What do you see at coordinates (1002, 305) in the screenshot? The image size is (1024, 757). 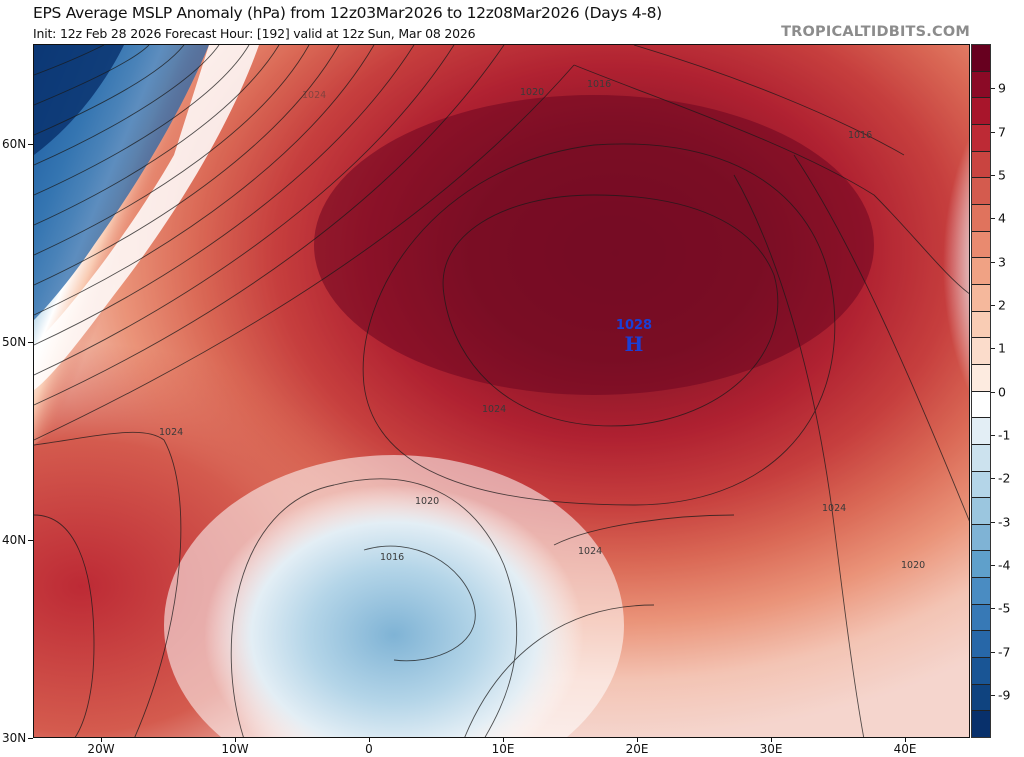 I see `colorbar-tick-label: 2` at bounding box center [1002, 305].